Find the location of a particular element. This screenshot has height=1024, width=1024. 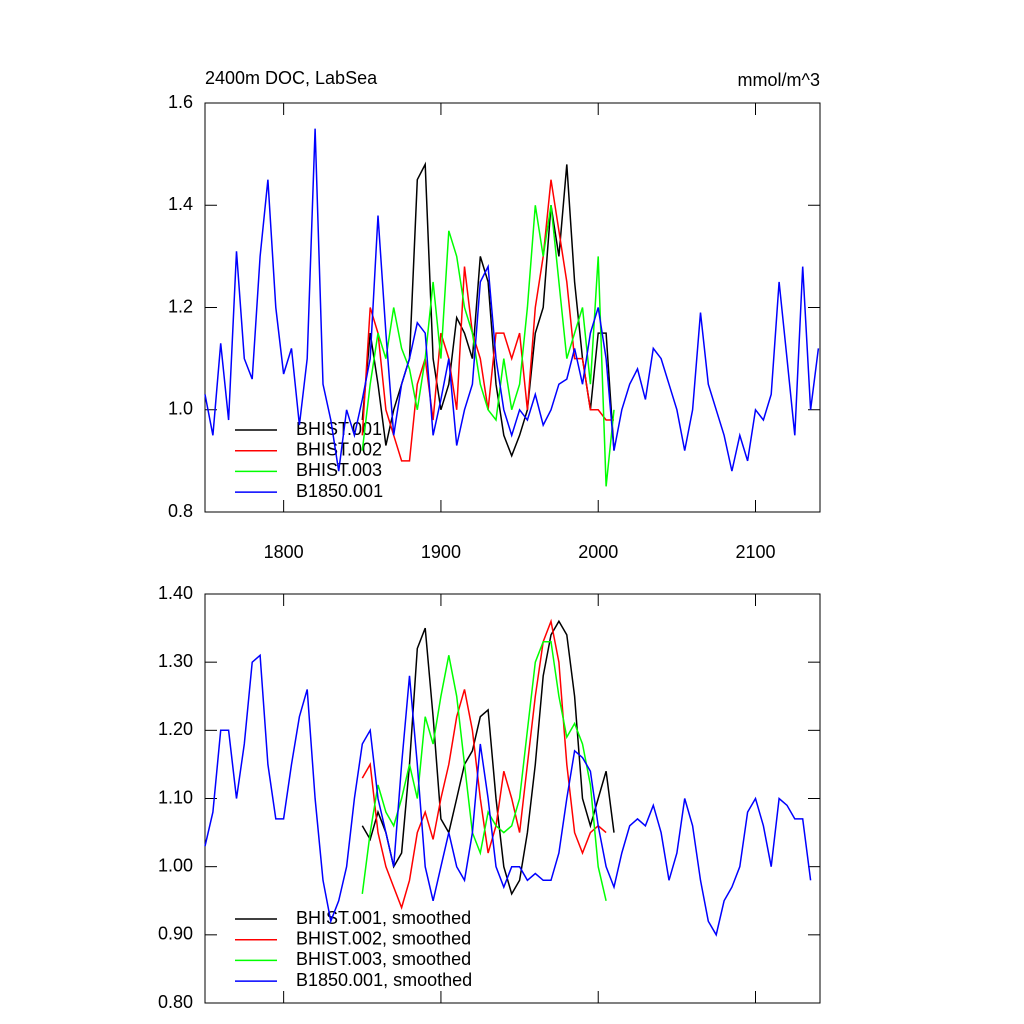

legend-label: BHIST.001, smoothed is located at coordinates (383, 918).